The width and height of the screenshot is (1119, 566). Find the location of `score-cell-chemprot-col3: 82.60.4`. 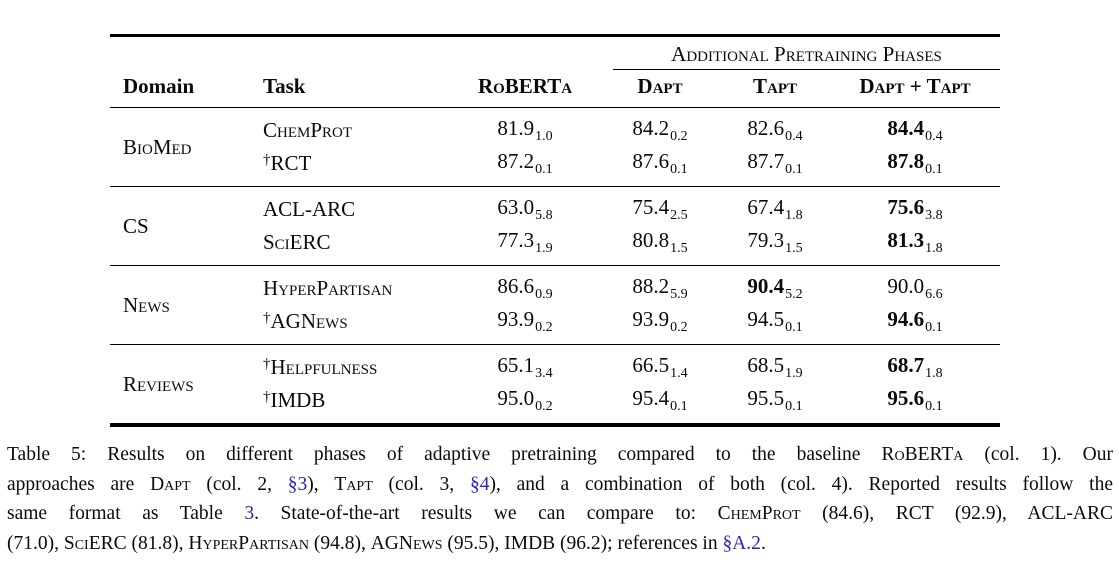

score-cell-chemprot-col3: 82.60.4 is located at coordinates (775, 130).